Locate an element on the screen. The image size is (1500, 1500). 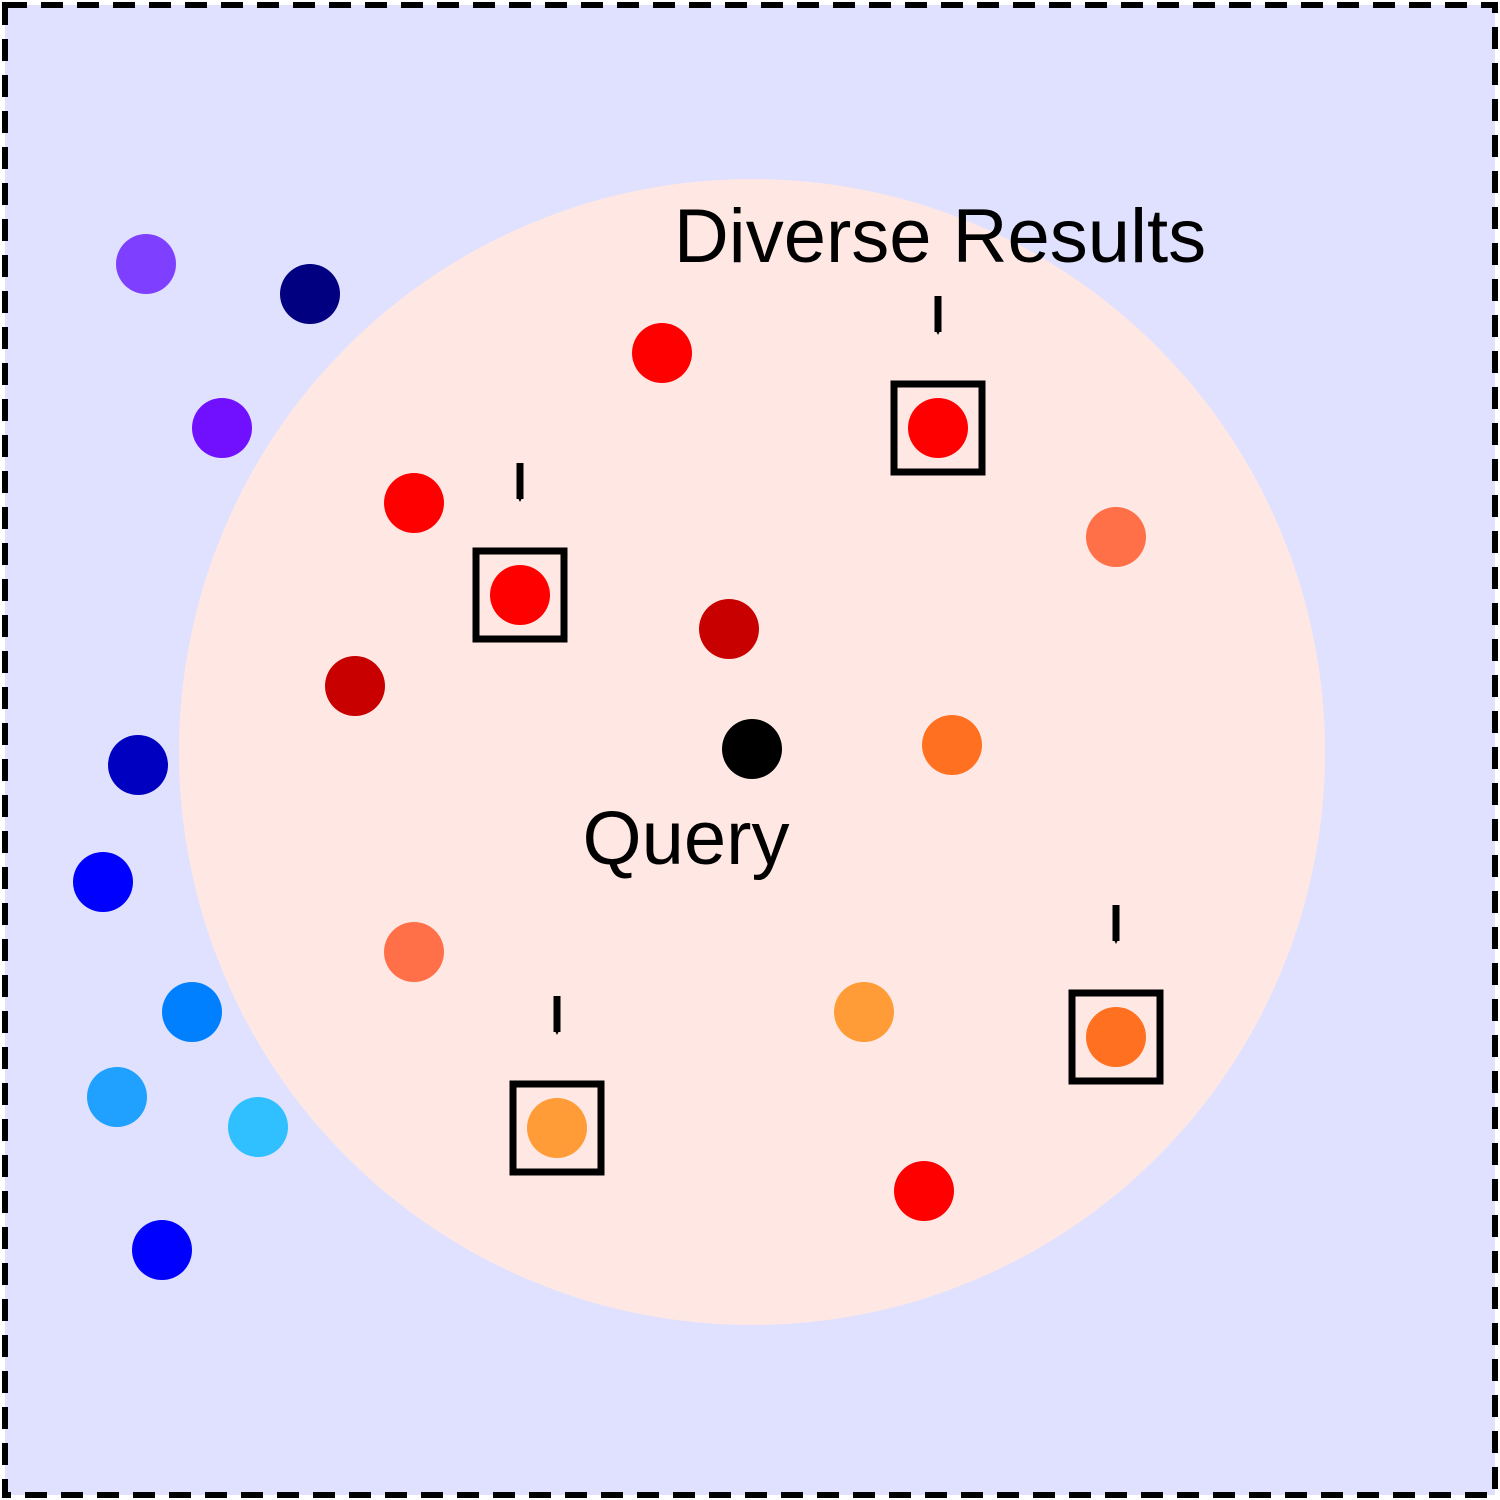
query-label: Query is located at coordinates (686, 838).